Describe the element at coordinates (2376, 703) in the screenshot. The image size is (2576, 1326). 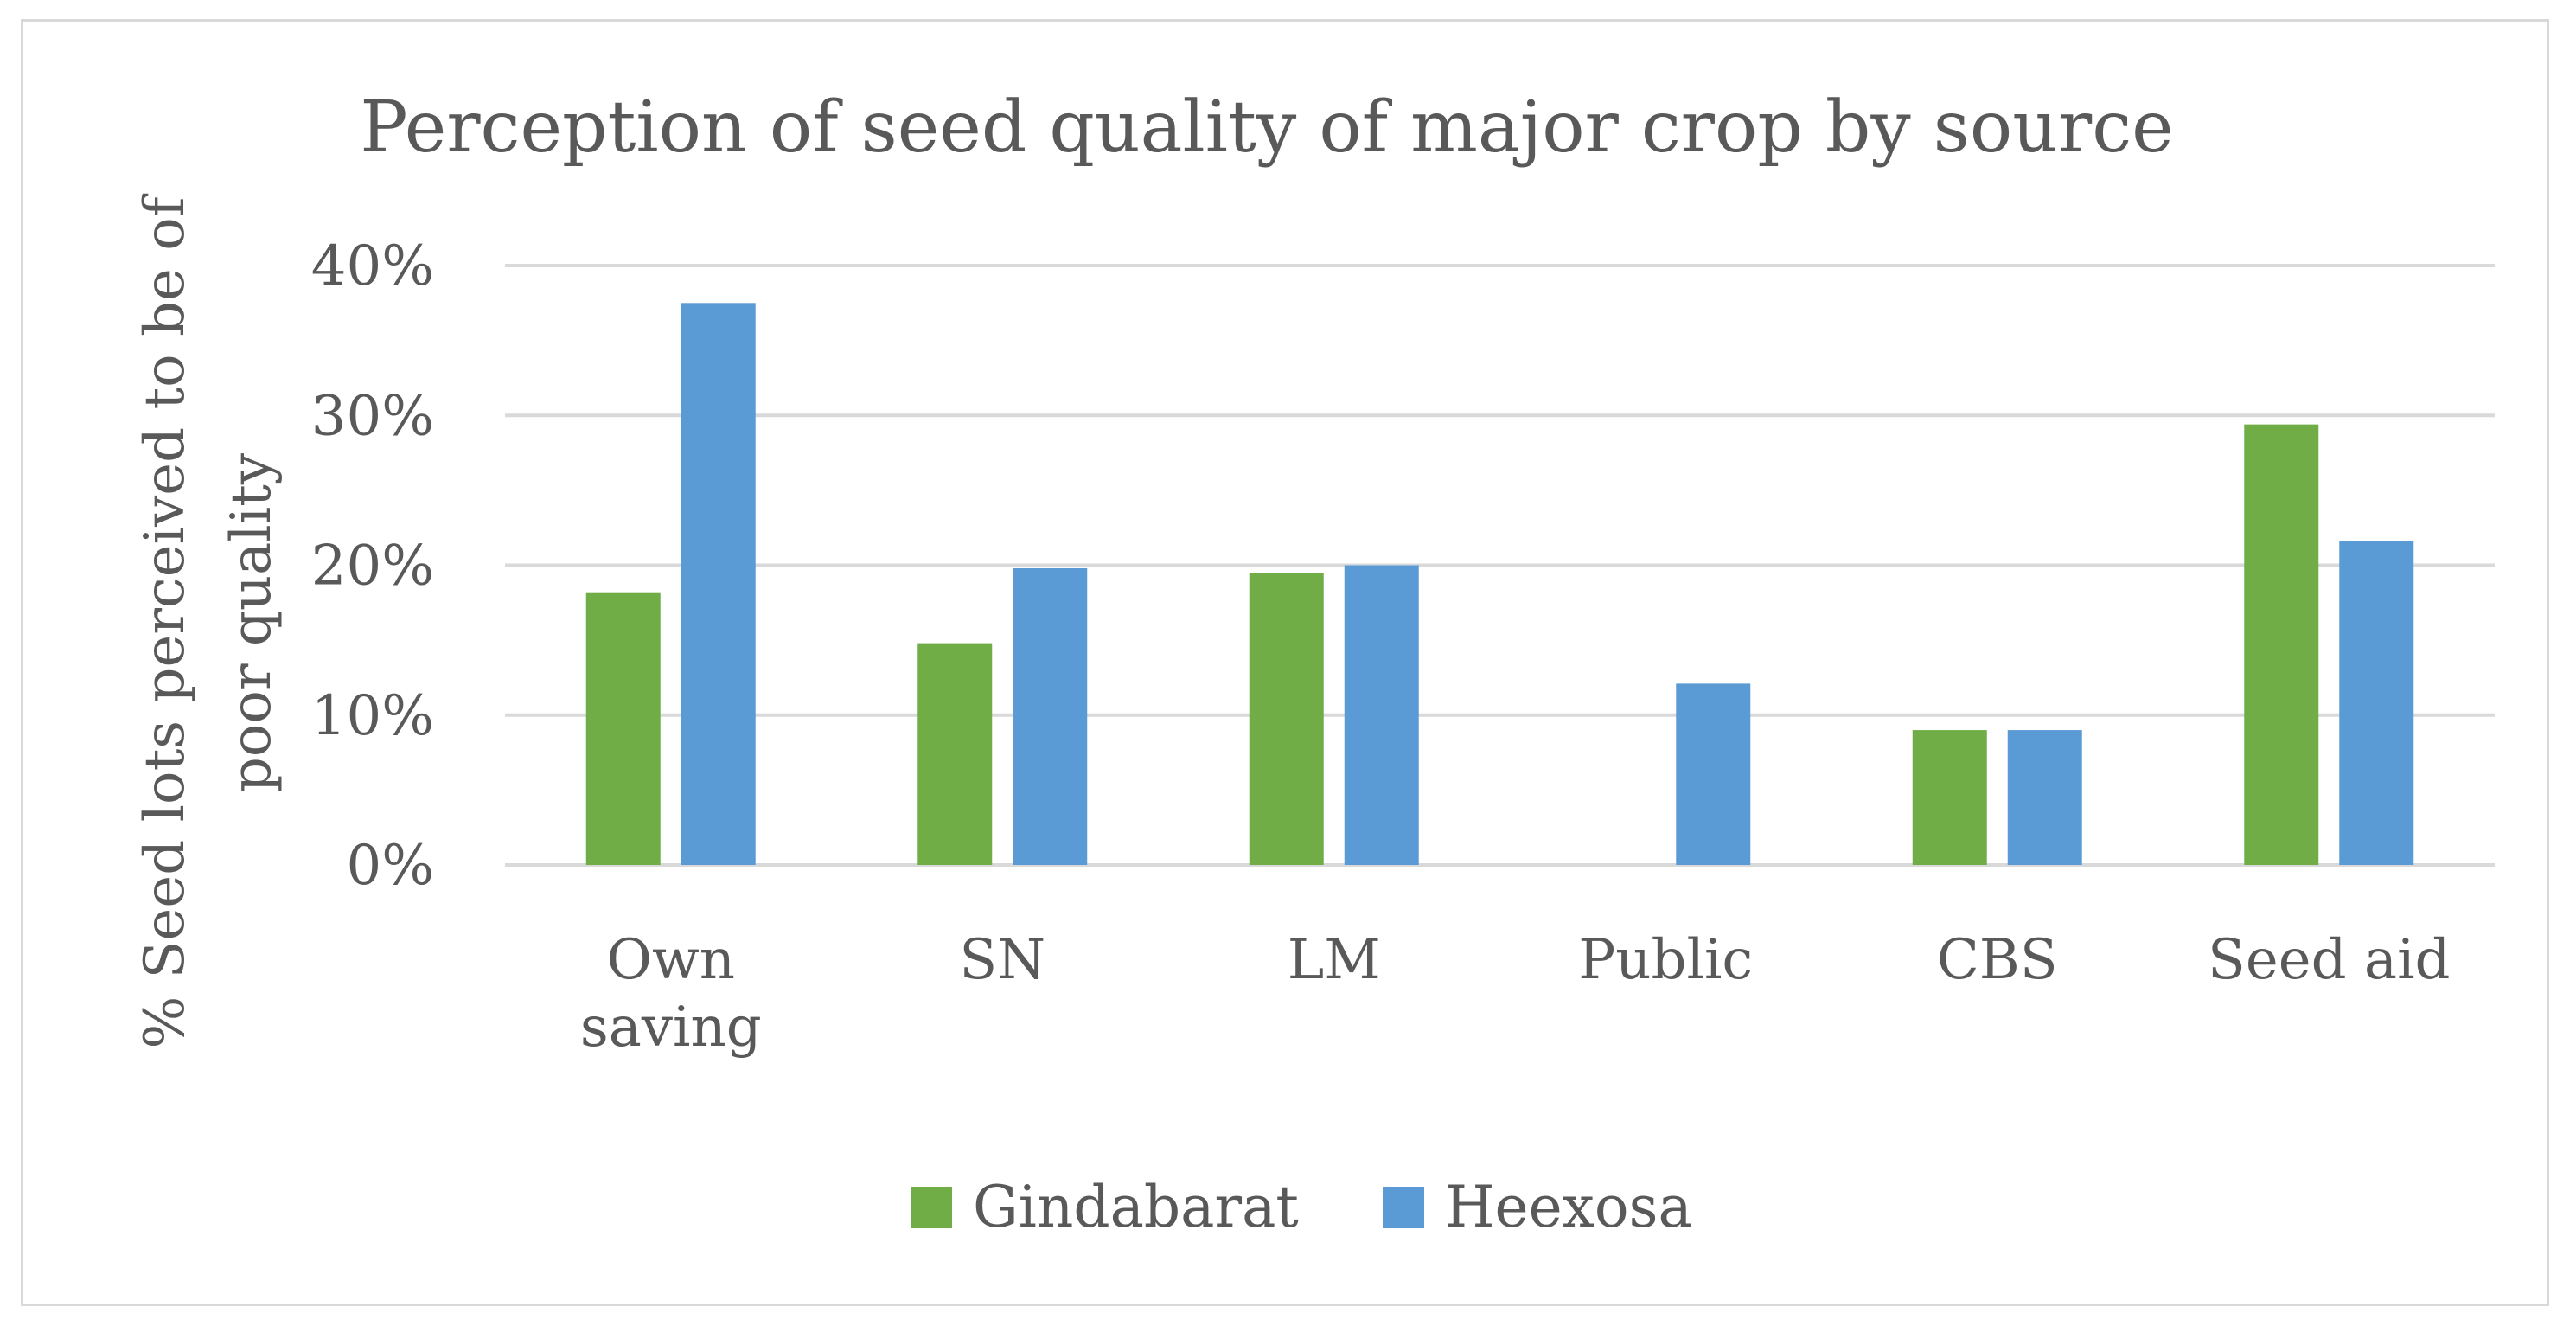
I see `bar-heexosa-seed-aid` at that location.